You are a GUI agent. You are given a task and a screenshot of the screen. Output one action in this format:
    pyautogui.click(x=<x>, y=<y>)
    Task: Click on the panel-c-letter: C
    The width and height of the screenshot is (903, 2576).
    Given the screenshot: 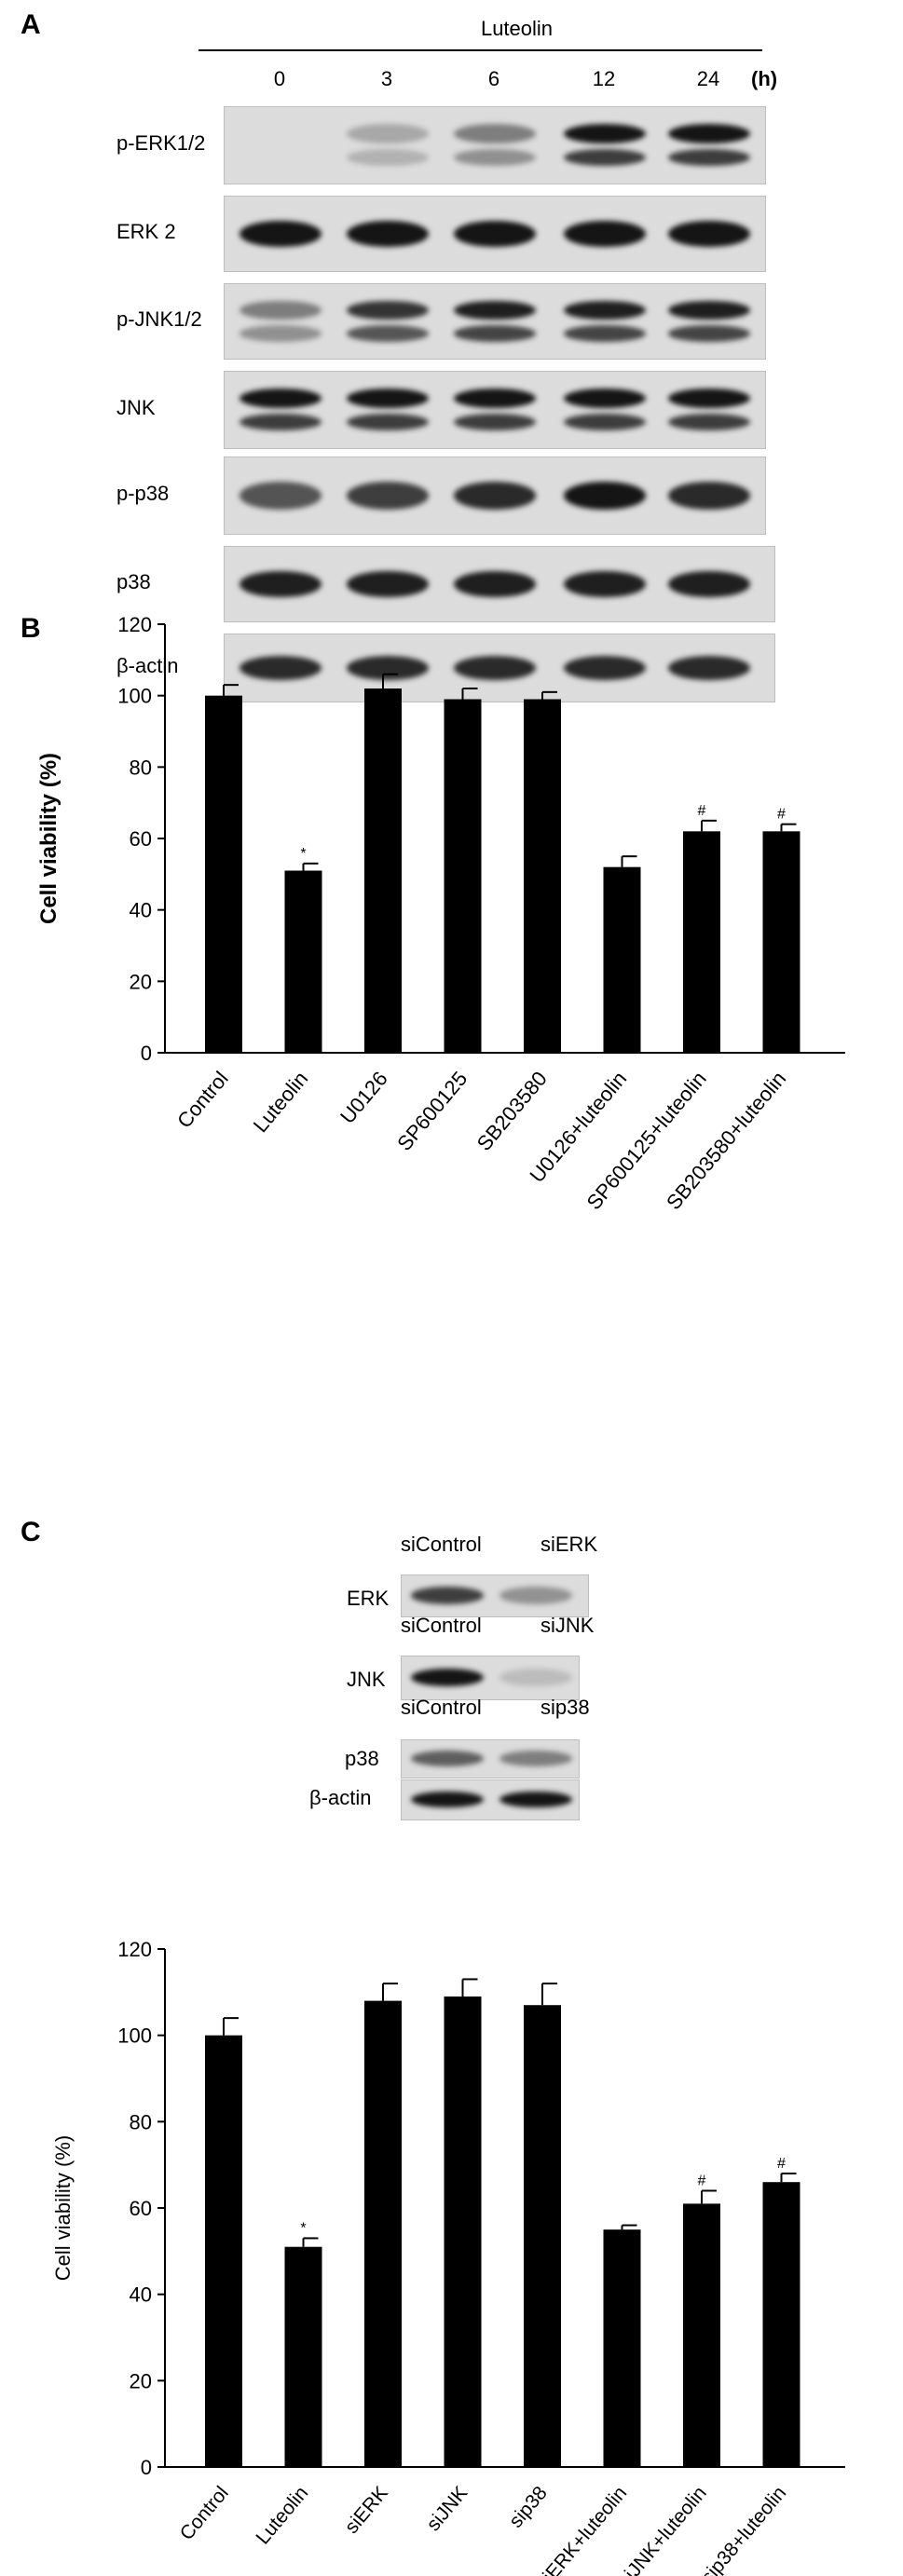 What is the action you would take?
    pyautogui.click(x=31, y=1532)
    